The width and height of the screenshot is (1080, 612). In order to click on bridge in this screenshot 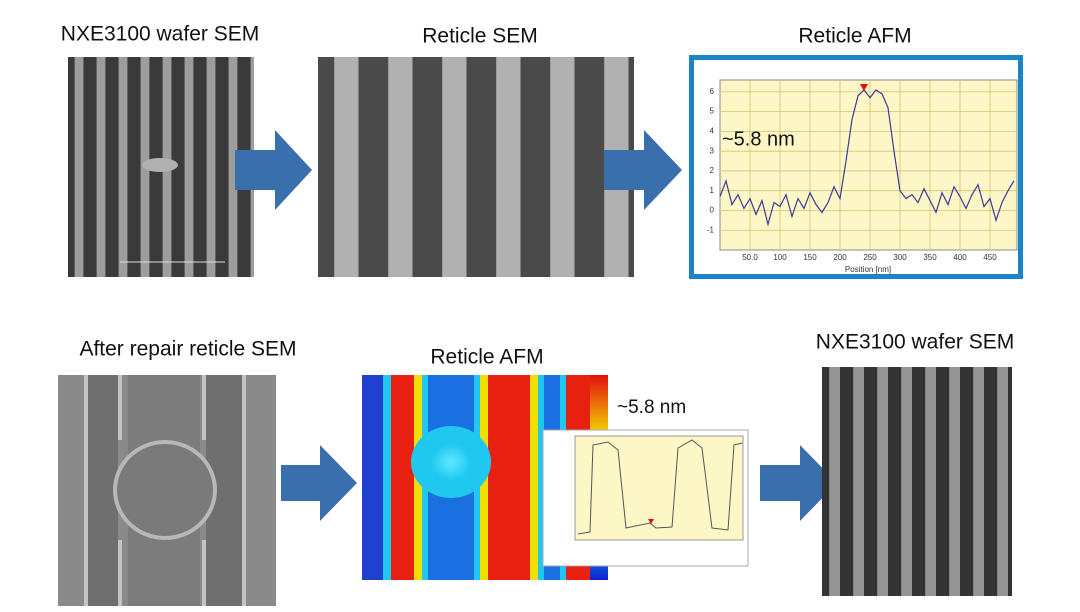, I will do `click(160, 165)`.